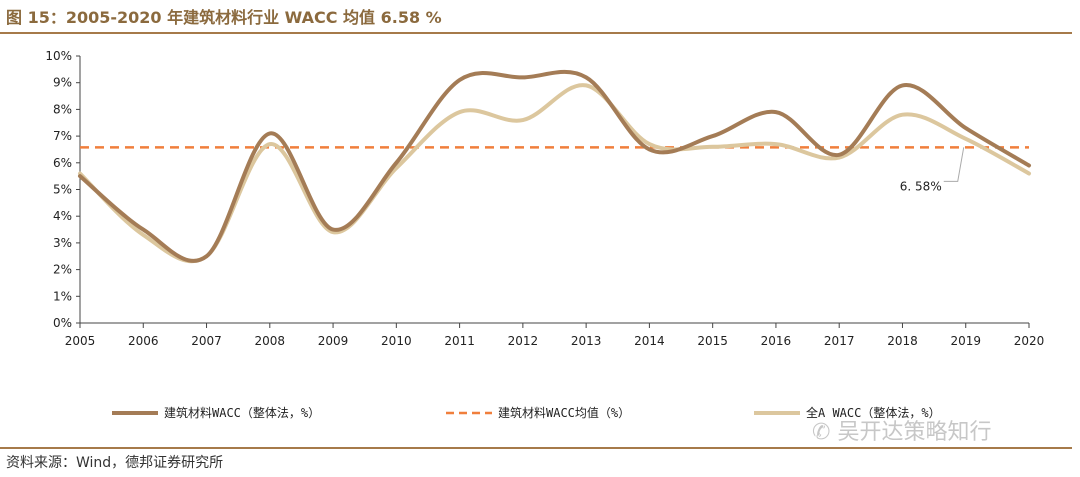 This screenshot has width=1080, height=477. Describe the element at coordinates (914, 432) in the screenshot. I see `watermark-text: 吴开达策略知行` at that location.